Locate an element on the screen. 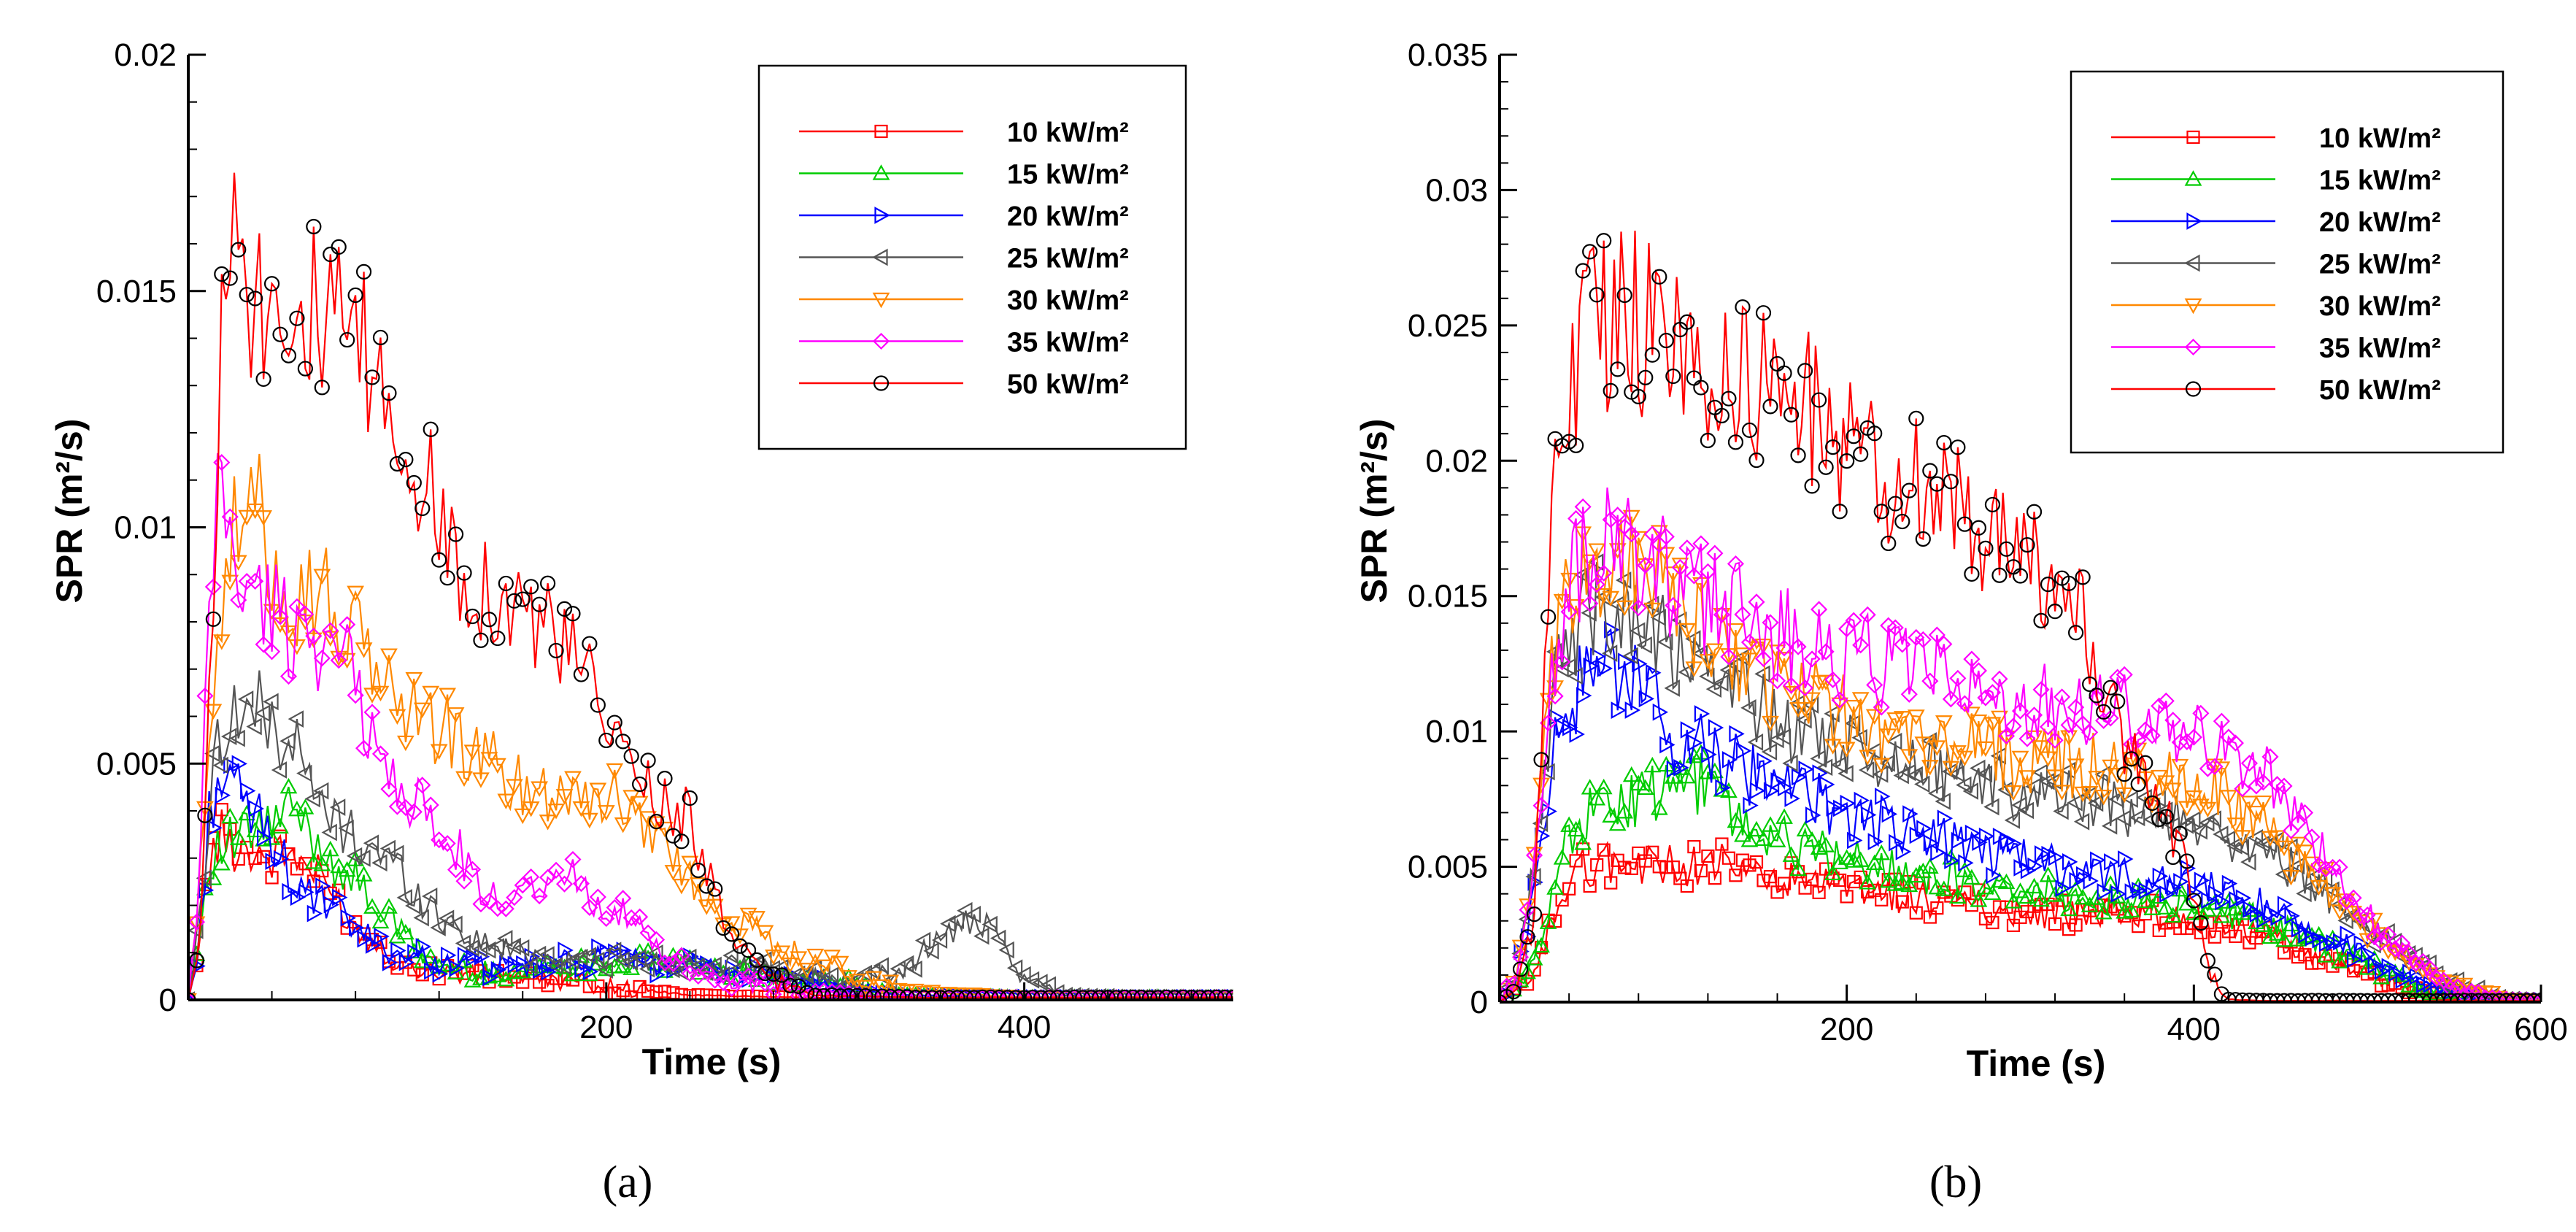 Image resolution: width=2576 pixels, height=1232 pixels. y-tick-label: 0.02 is located at coordinates (145, 55).